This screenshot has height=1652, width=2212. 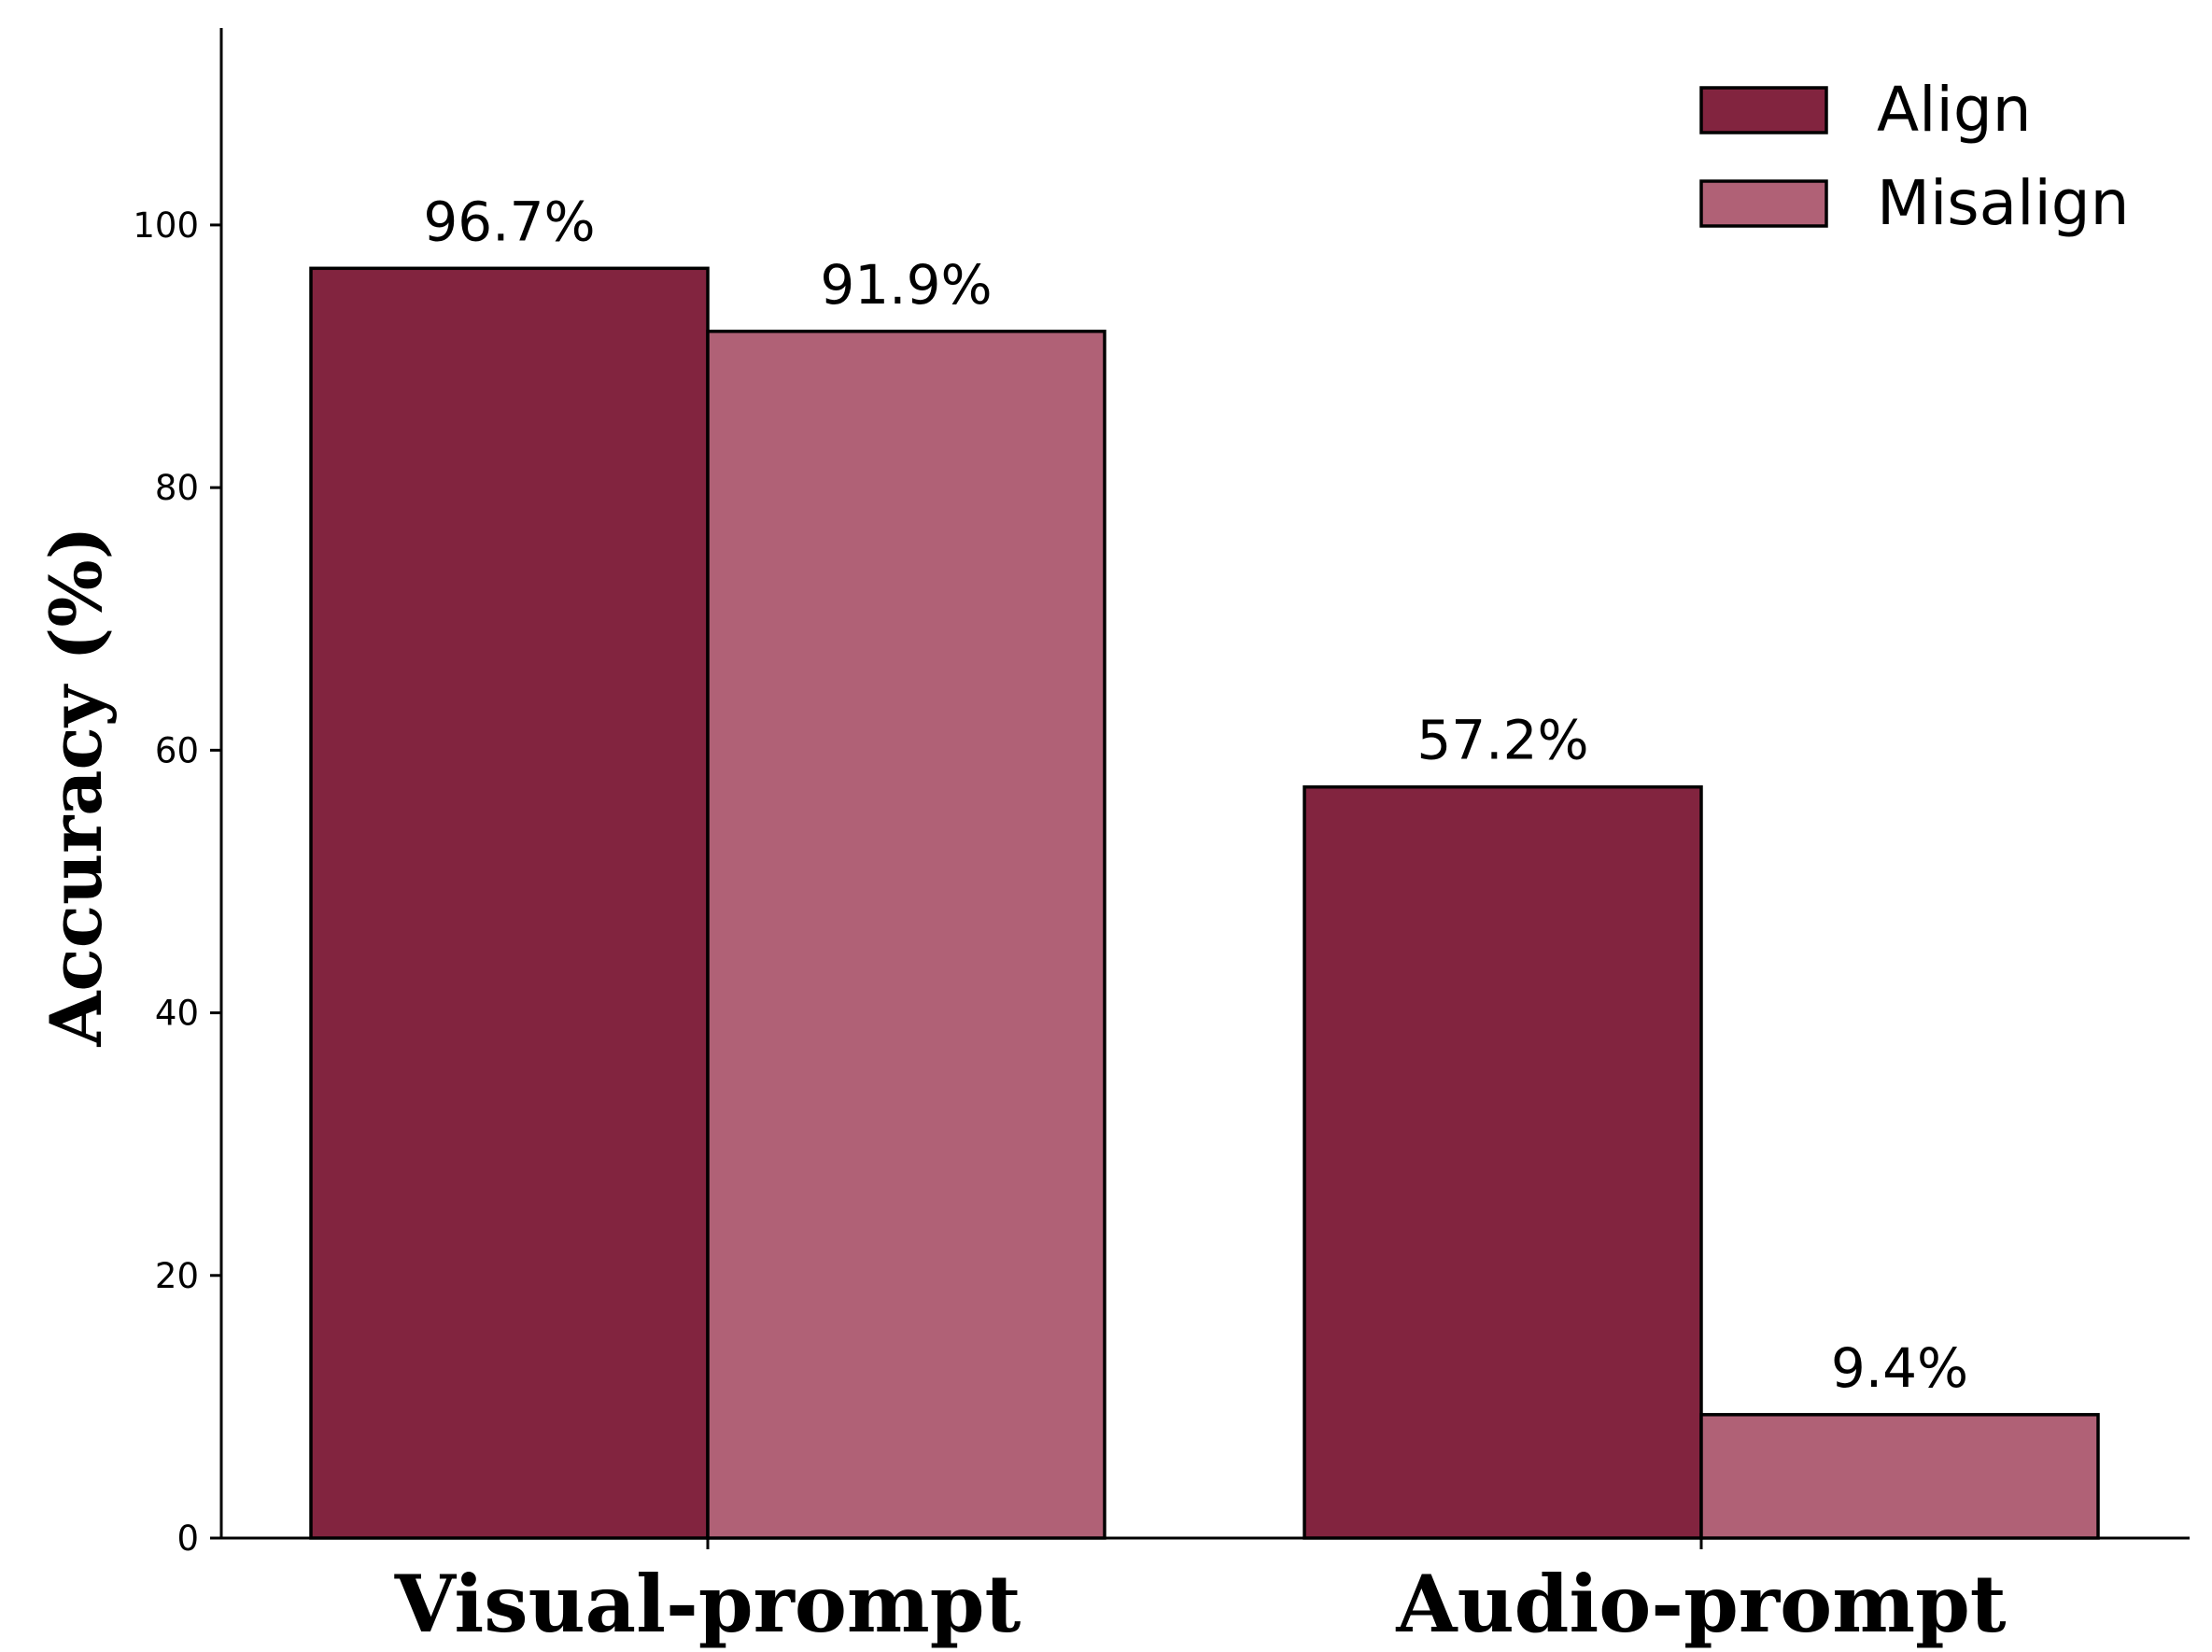 I want to click on bar-misalign-visual-prompt, so click(x=906, y=935).